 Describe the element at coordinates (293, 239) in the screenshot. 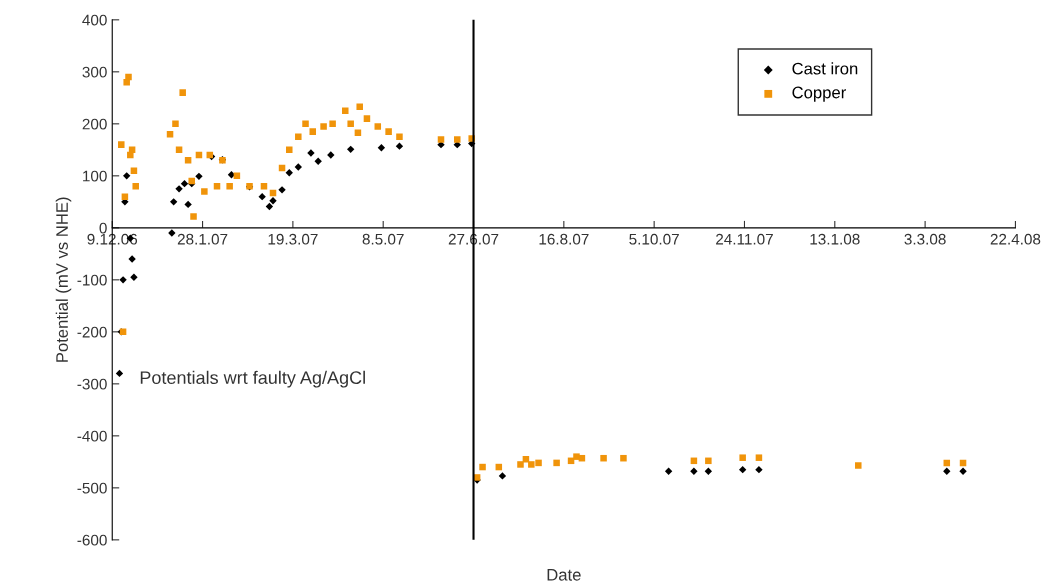

I see `x-tick-label: 19.3.07` at that location.